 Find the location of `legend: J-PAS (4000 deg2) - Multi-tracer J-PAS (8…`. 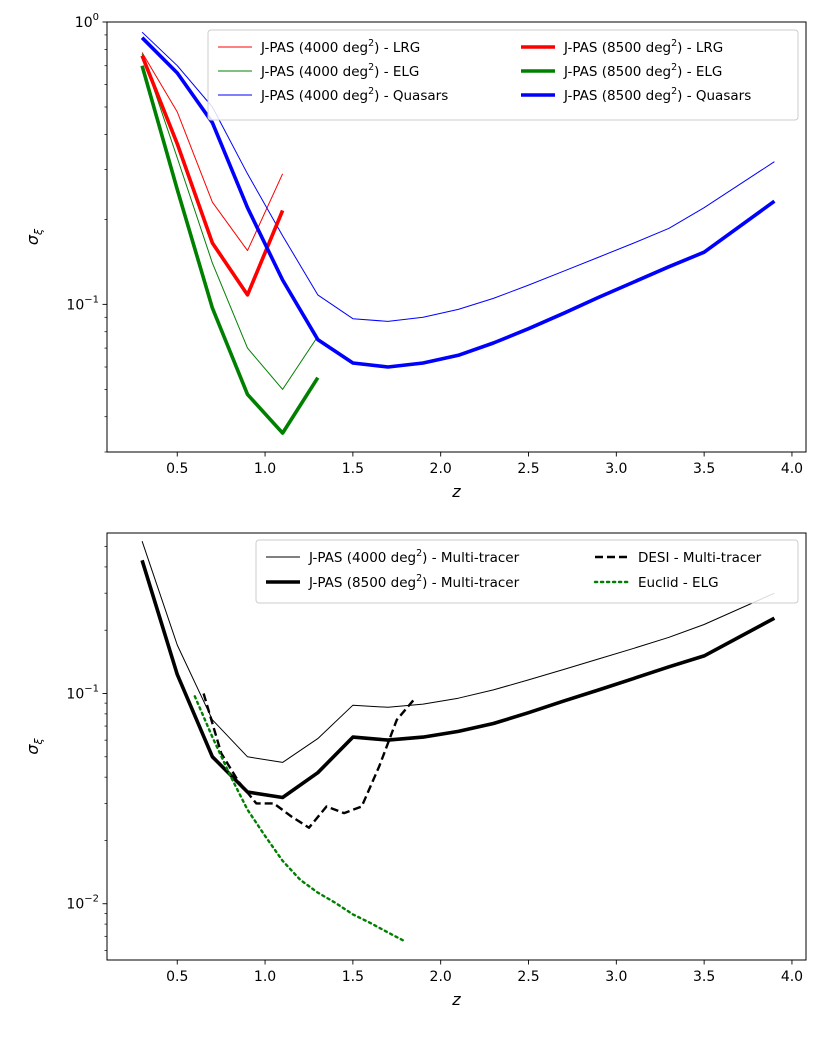

legend: J-PAS (4000 deg2) - Multi-tracer J-PAS (8… is located at coordinates (527, 571).